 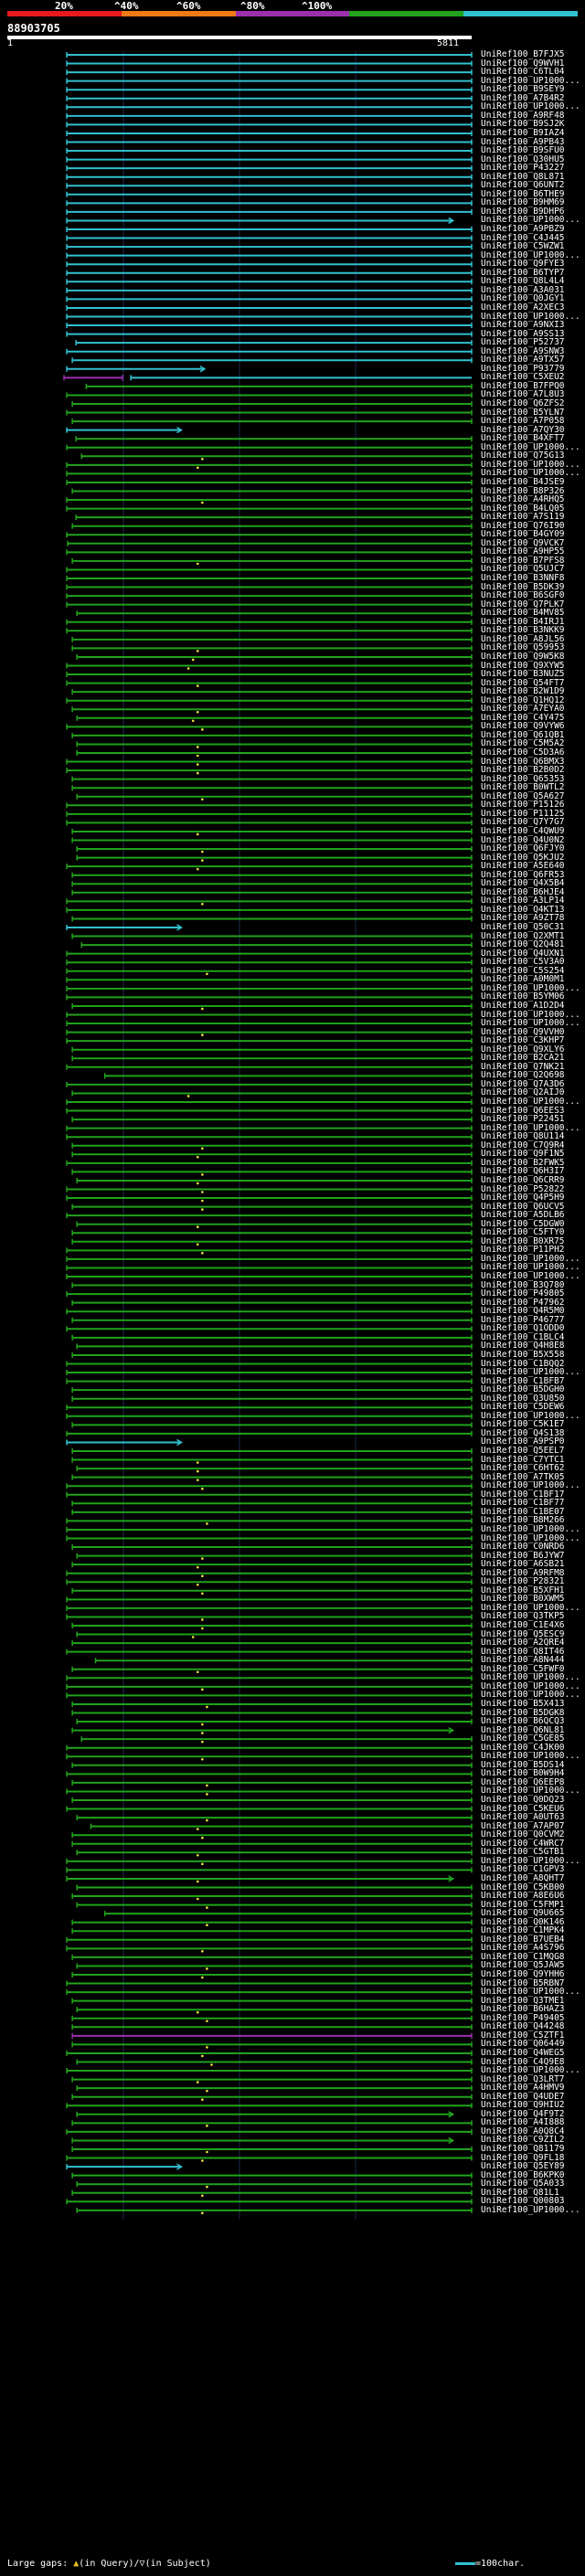 I want to click on hit-label-link: UniRef100_Q1ODD0, so click(x=523, y=1328).